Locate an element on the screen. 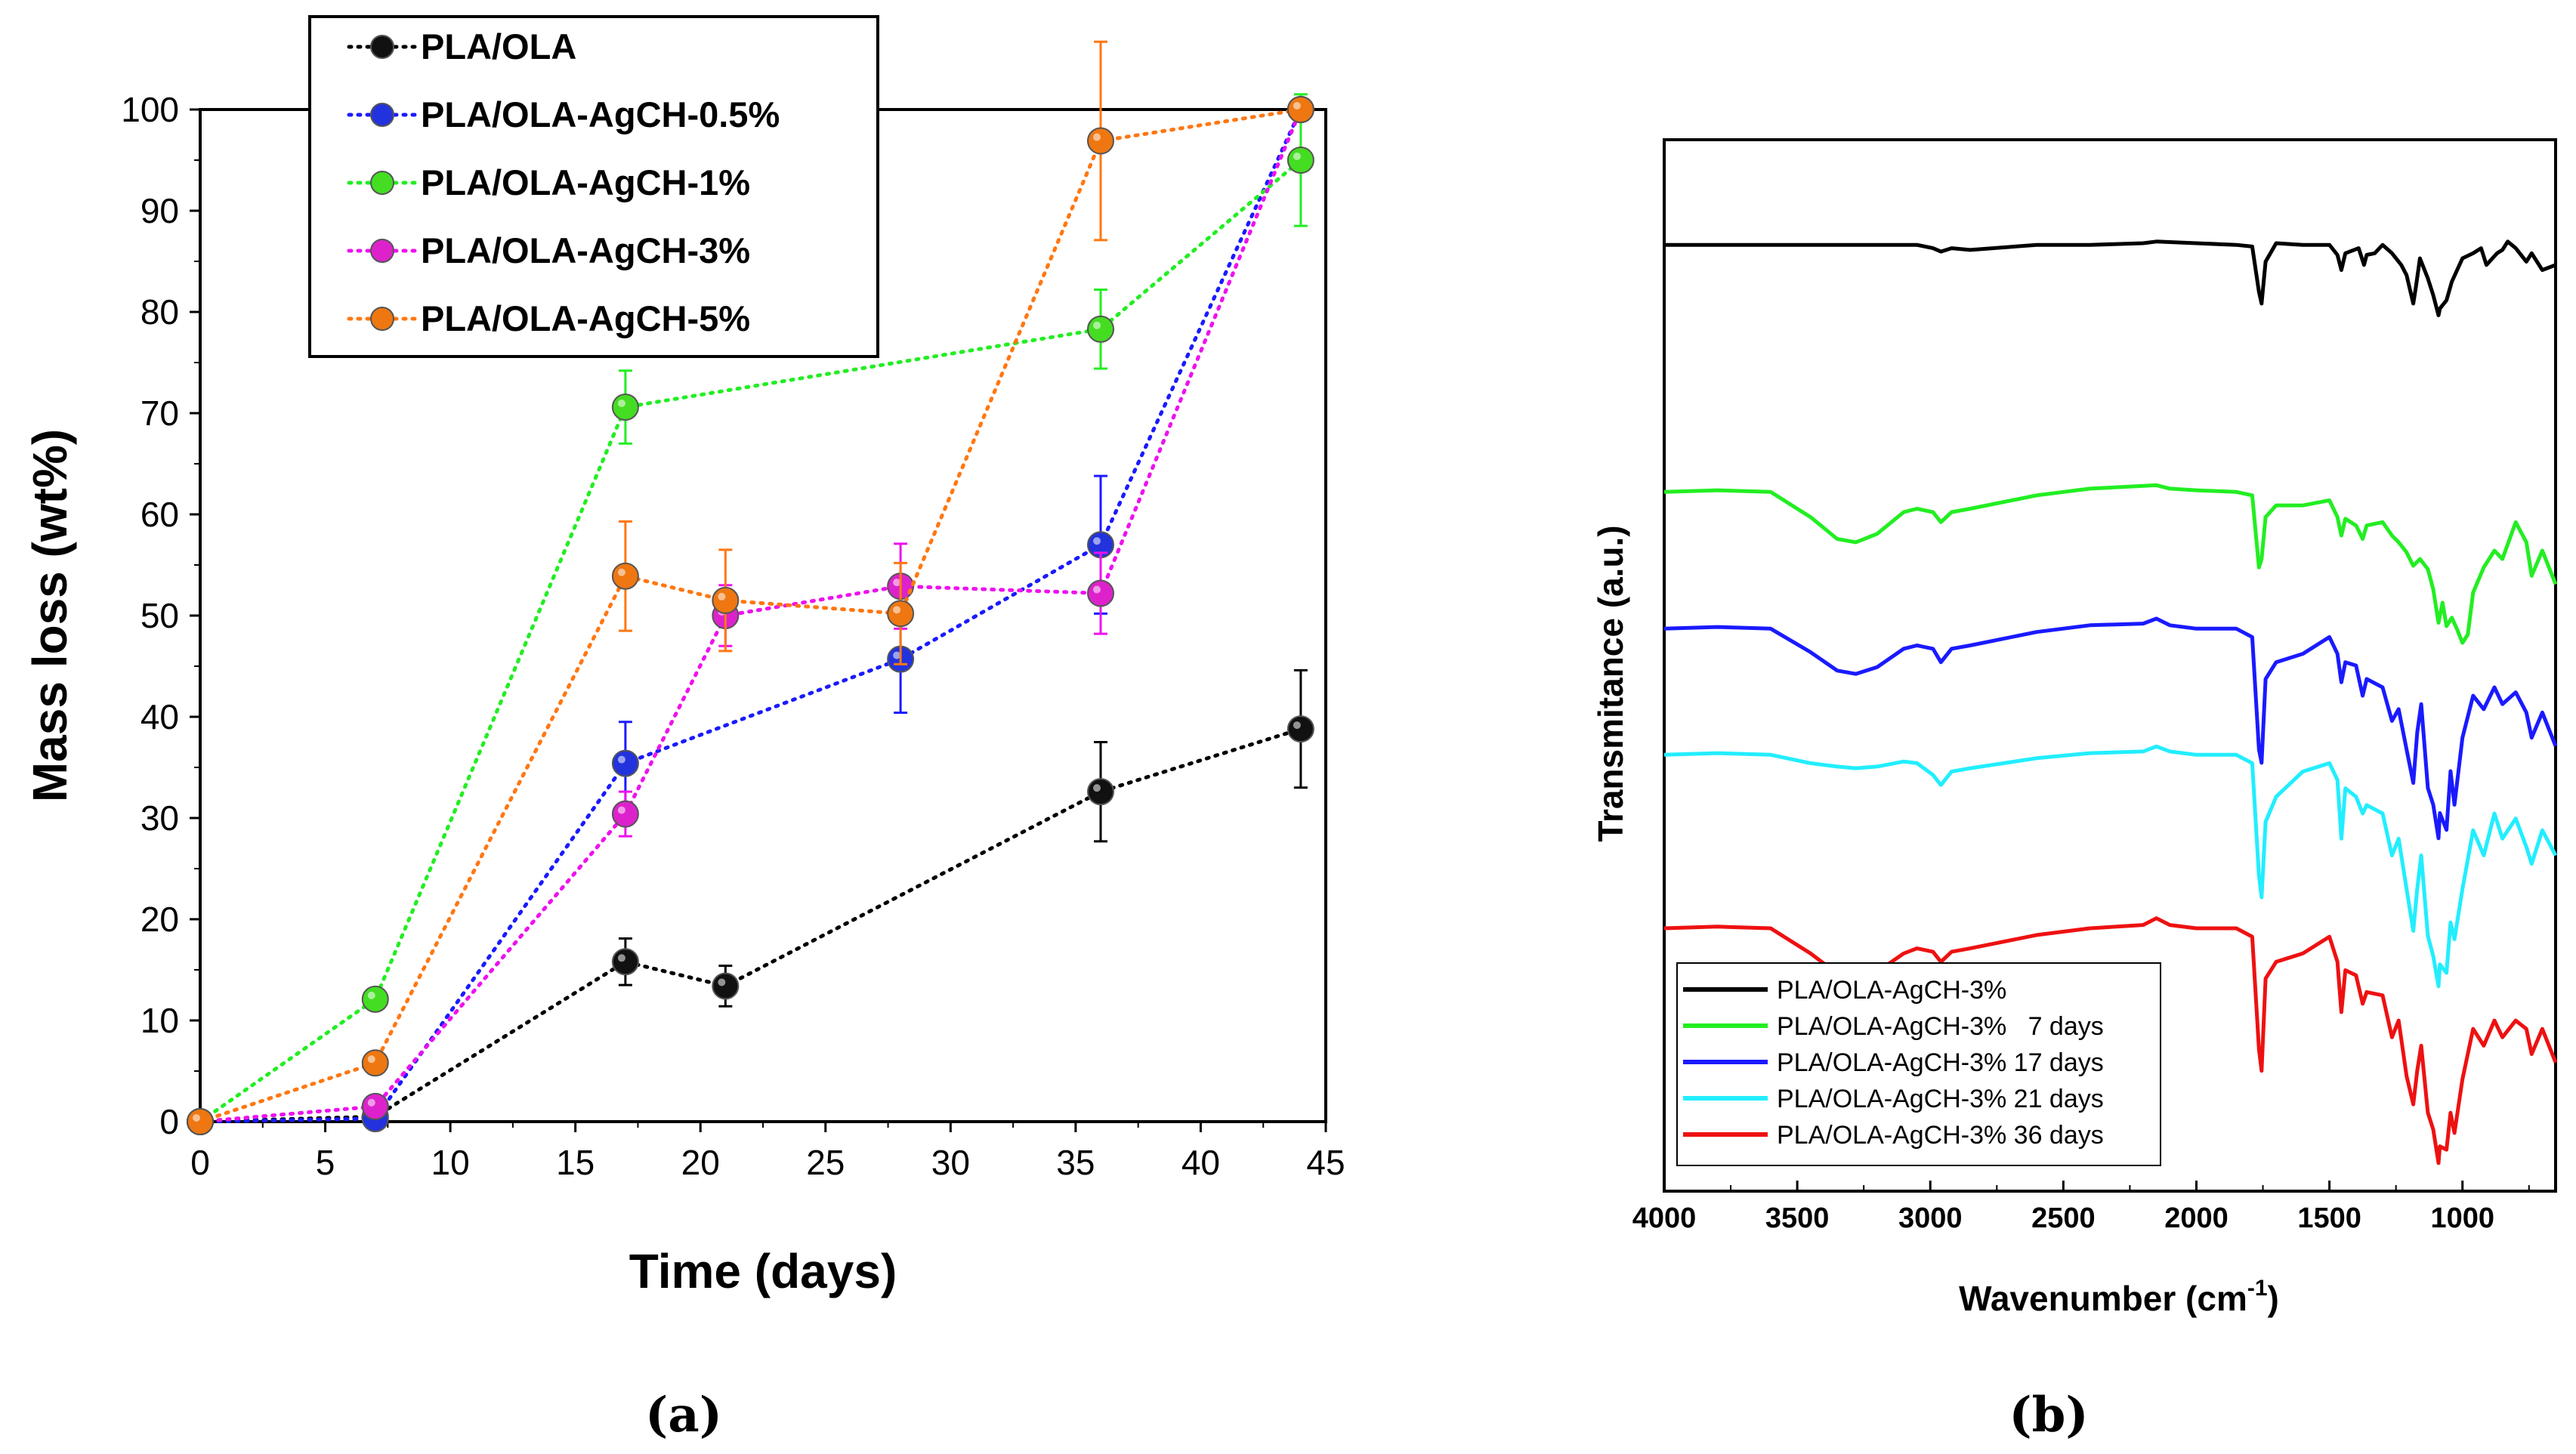 This screenshot has width=2576, height=1454. panel-a-y-axis-title: Mass loss (wt%) is located at coordinates (50, 615).